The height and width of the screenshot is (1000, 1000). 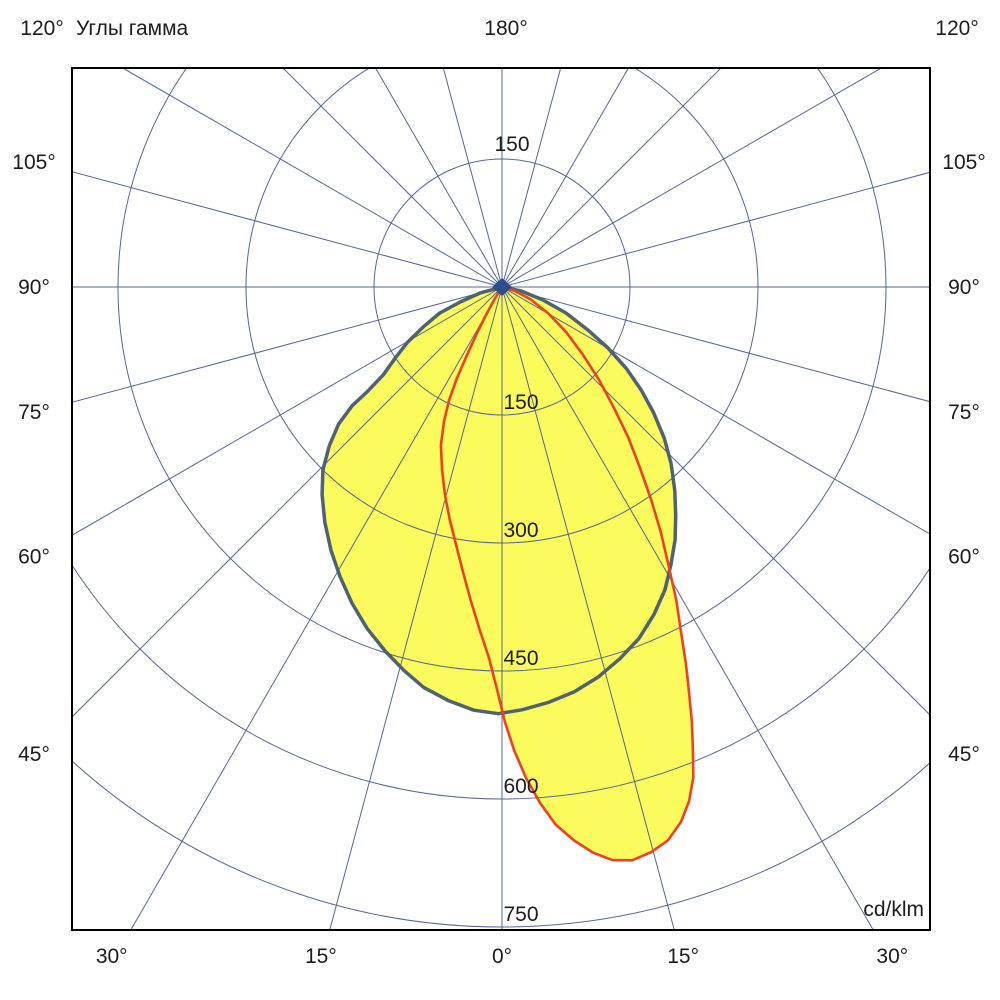 What do you see at coordinates (964, 287) in the screenshot?
I see `side-angle-label-right-90: 90°` at bounding box center [964, 287].